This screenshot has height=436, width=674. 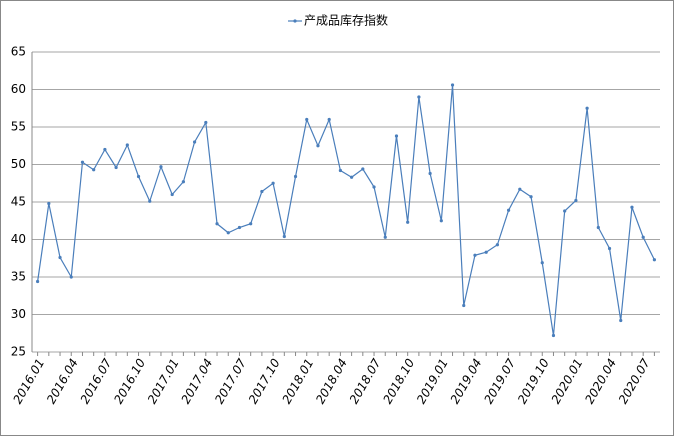 What do you see at coordinates (18, 127) in the screenshot?
I see `y-tick-label: 55` at bounding box center [18, 127].